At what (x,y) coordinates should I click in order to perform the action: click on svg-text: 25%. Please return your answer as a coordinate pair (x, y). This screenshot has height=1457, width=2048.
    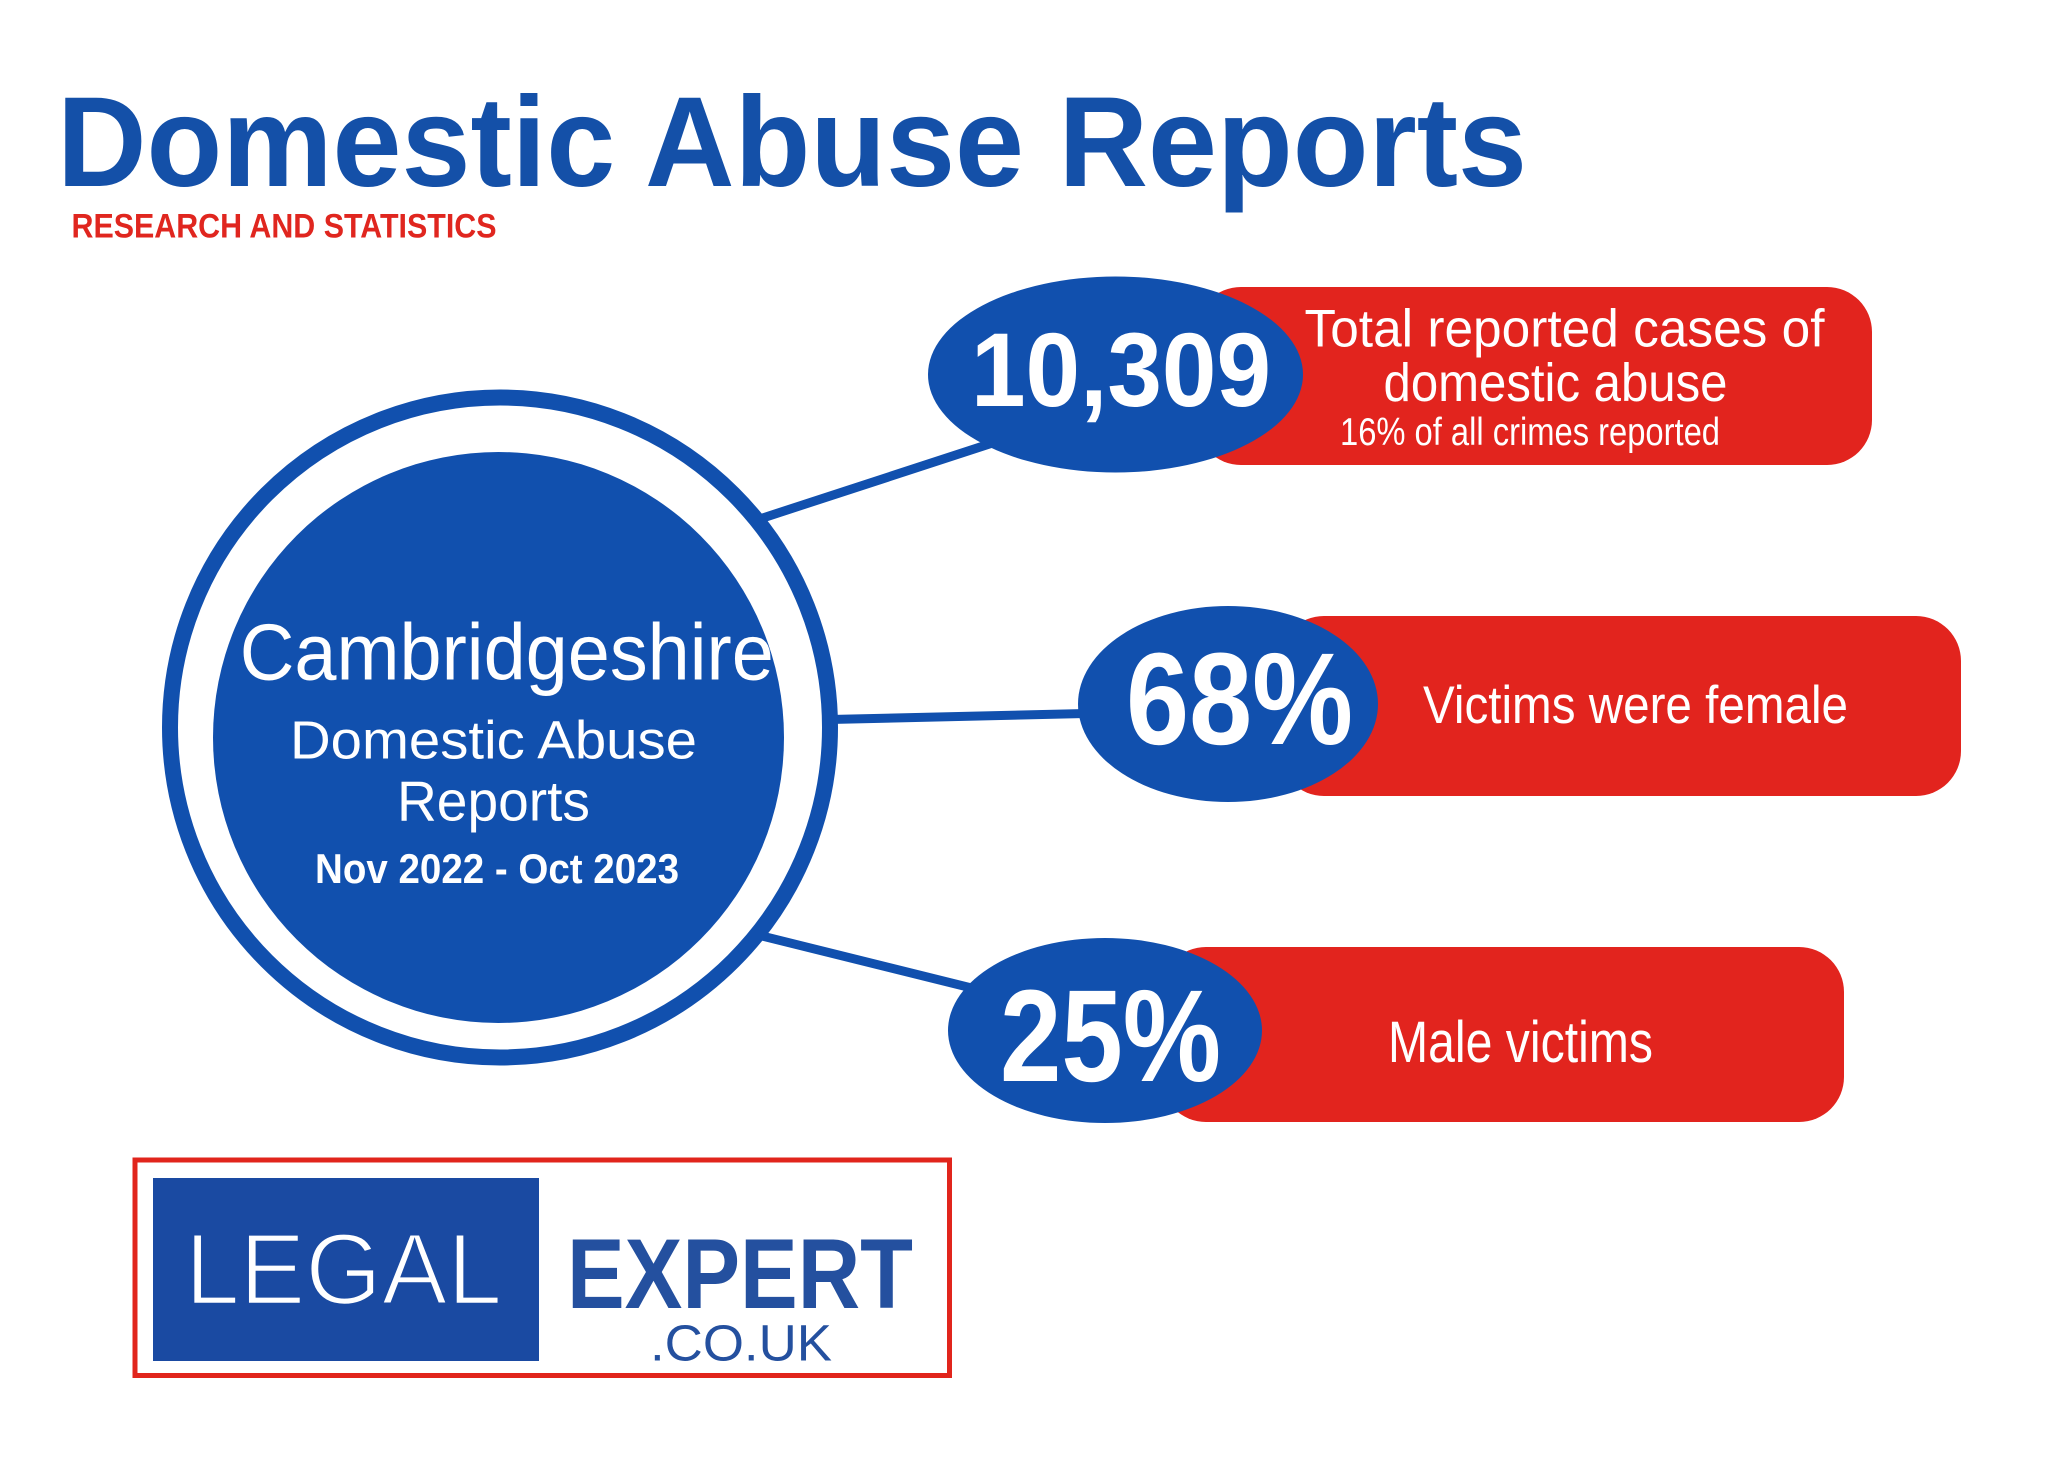
    Looking at the image, I should click on (1110, 1035).